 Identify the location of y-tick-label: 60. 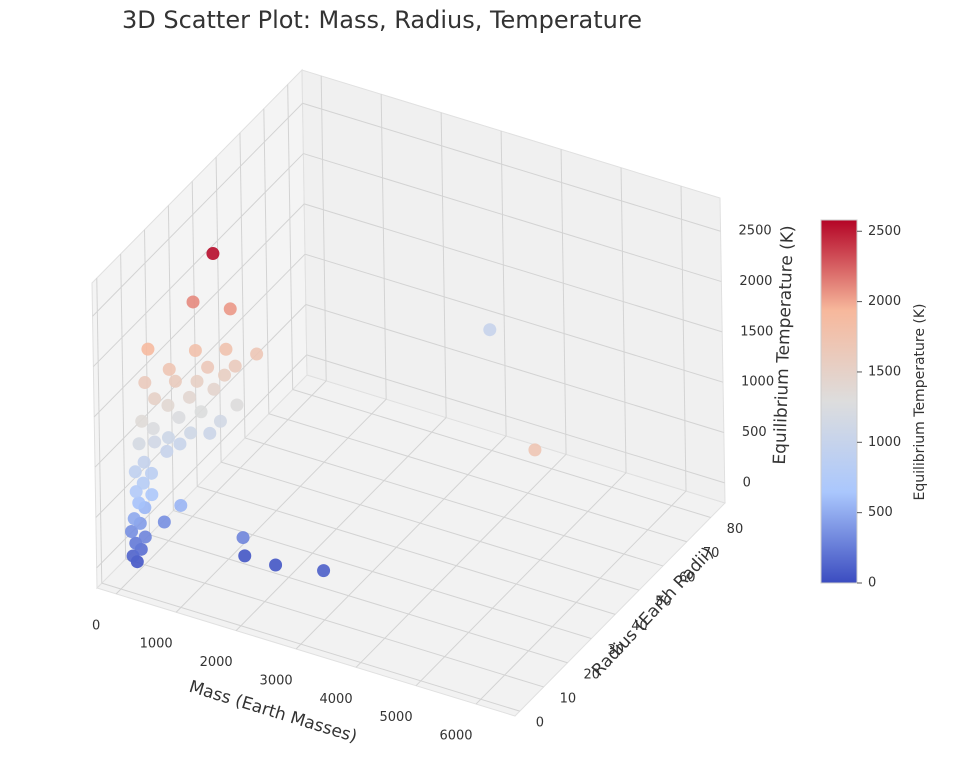
(687, 577).